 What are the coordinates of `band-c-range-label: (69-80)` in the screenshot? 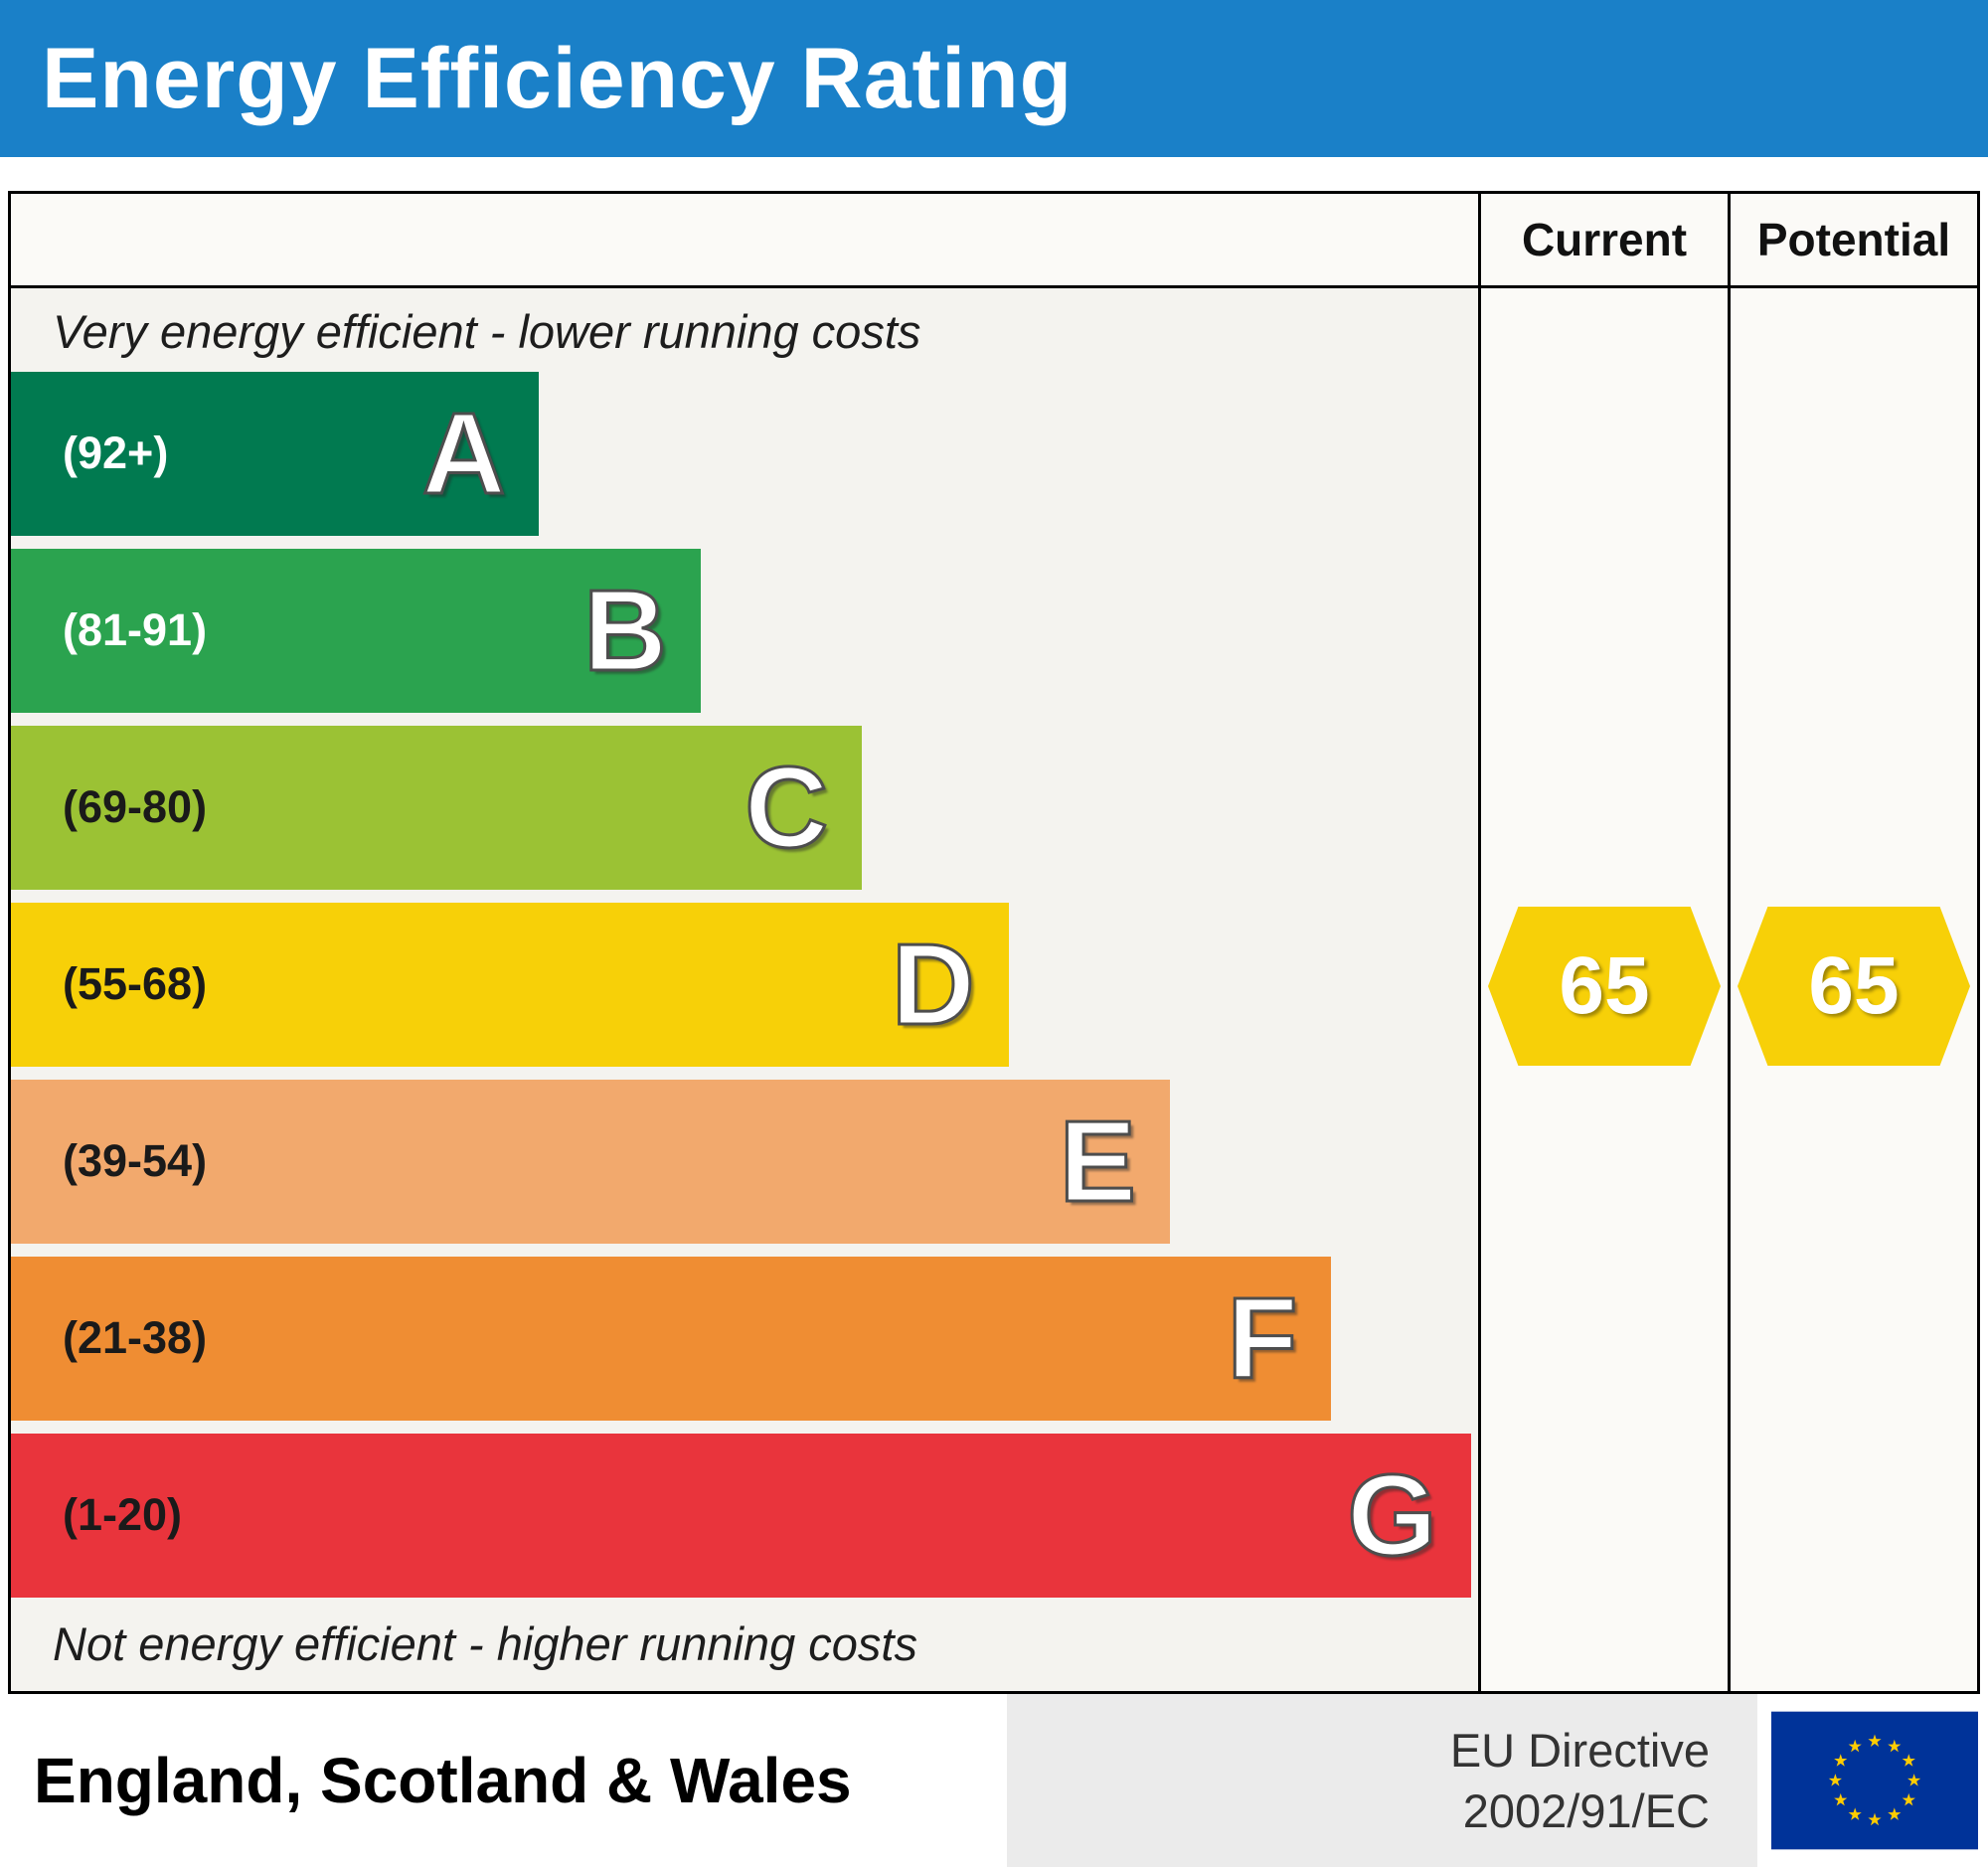 It's located at (135, 807).